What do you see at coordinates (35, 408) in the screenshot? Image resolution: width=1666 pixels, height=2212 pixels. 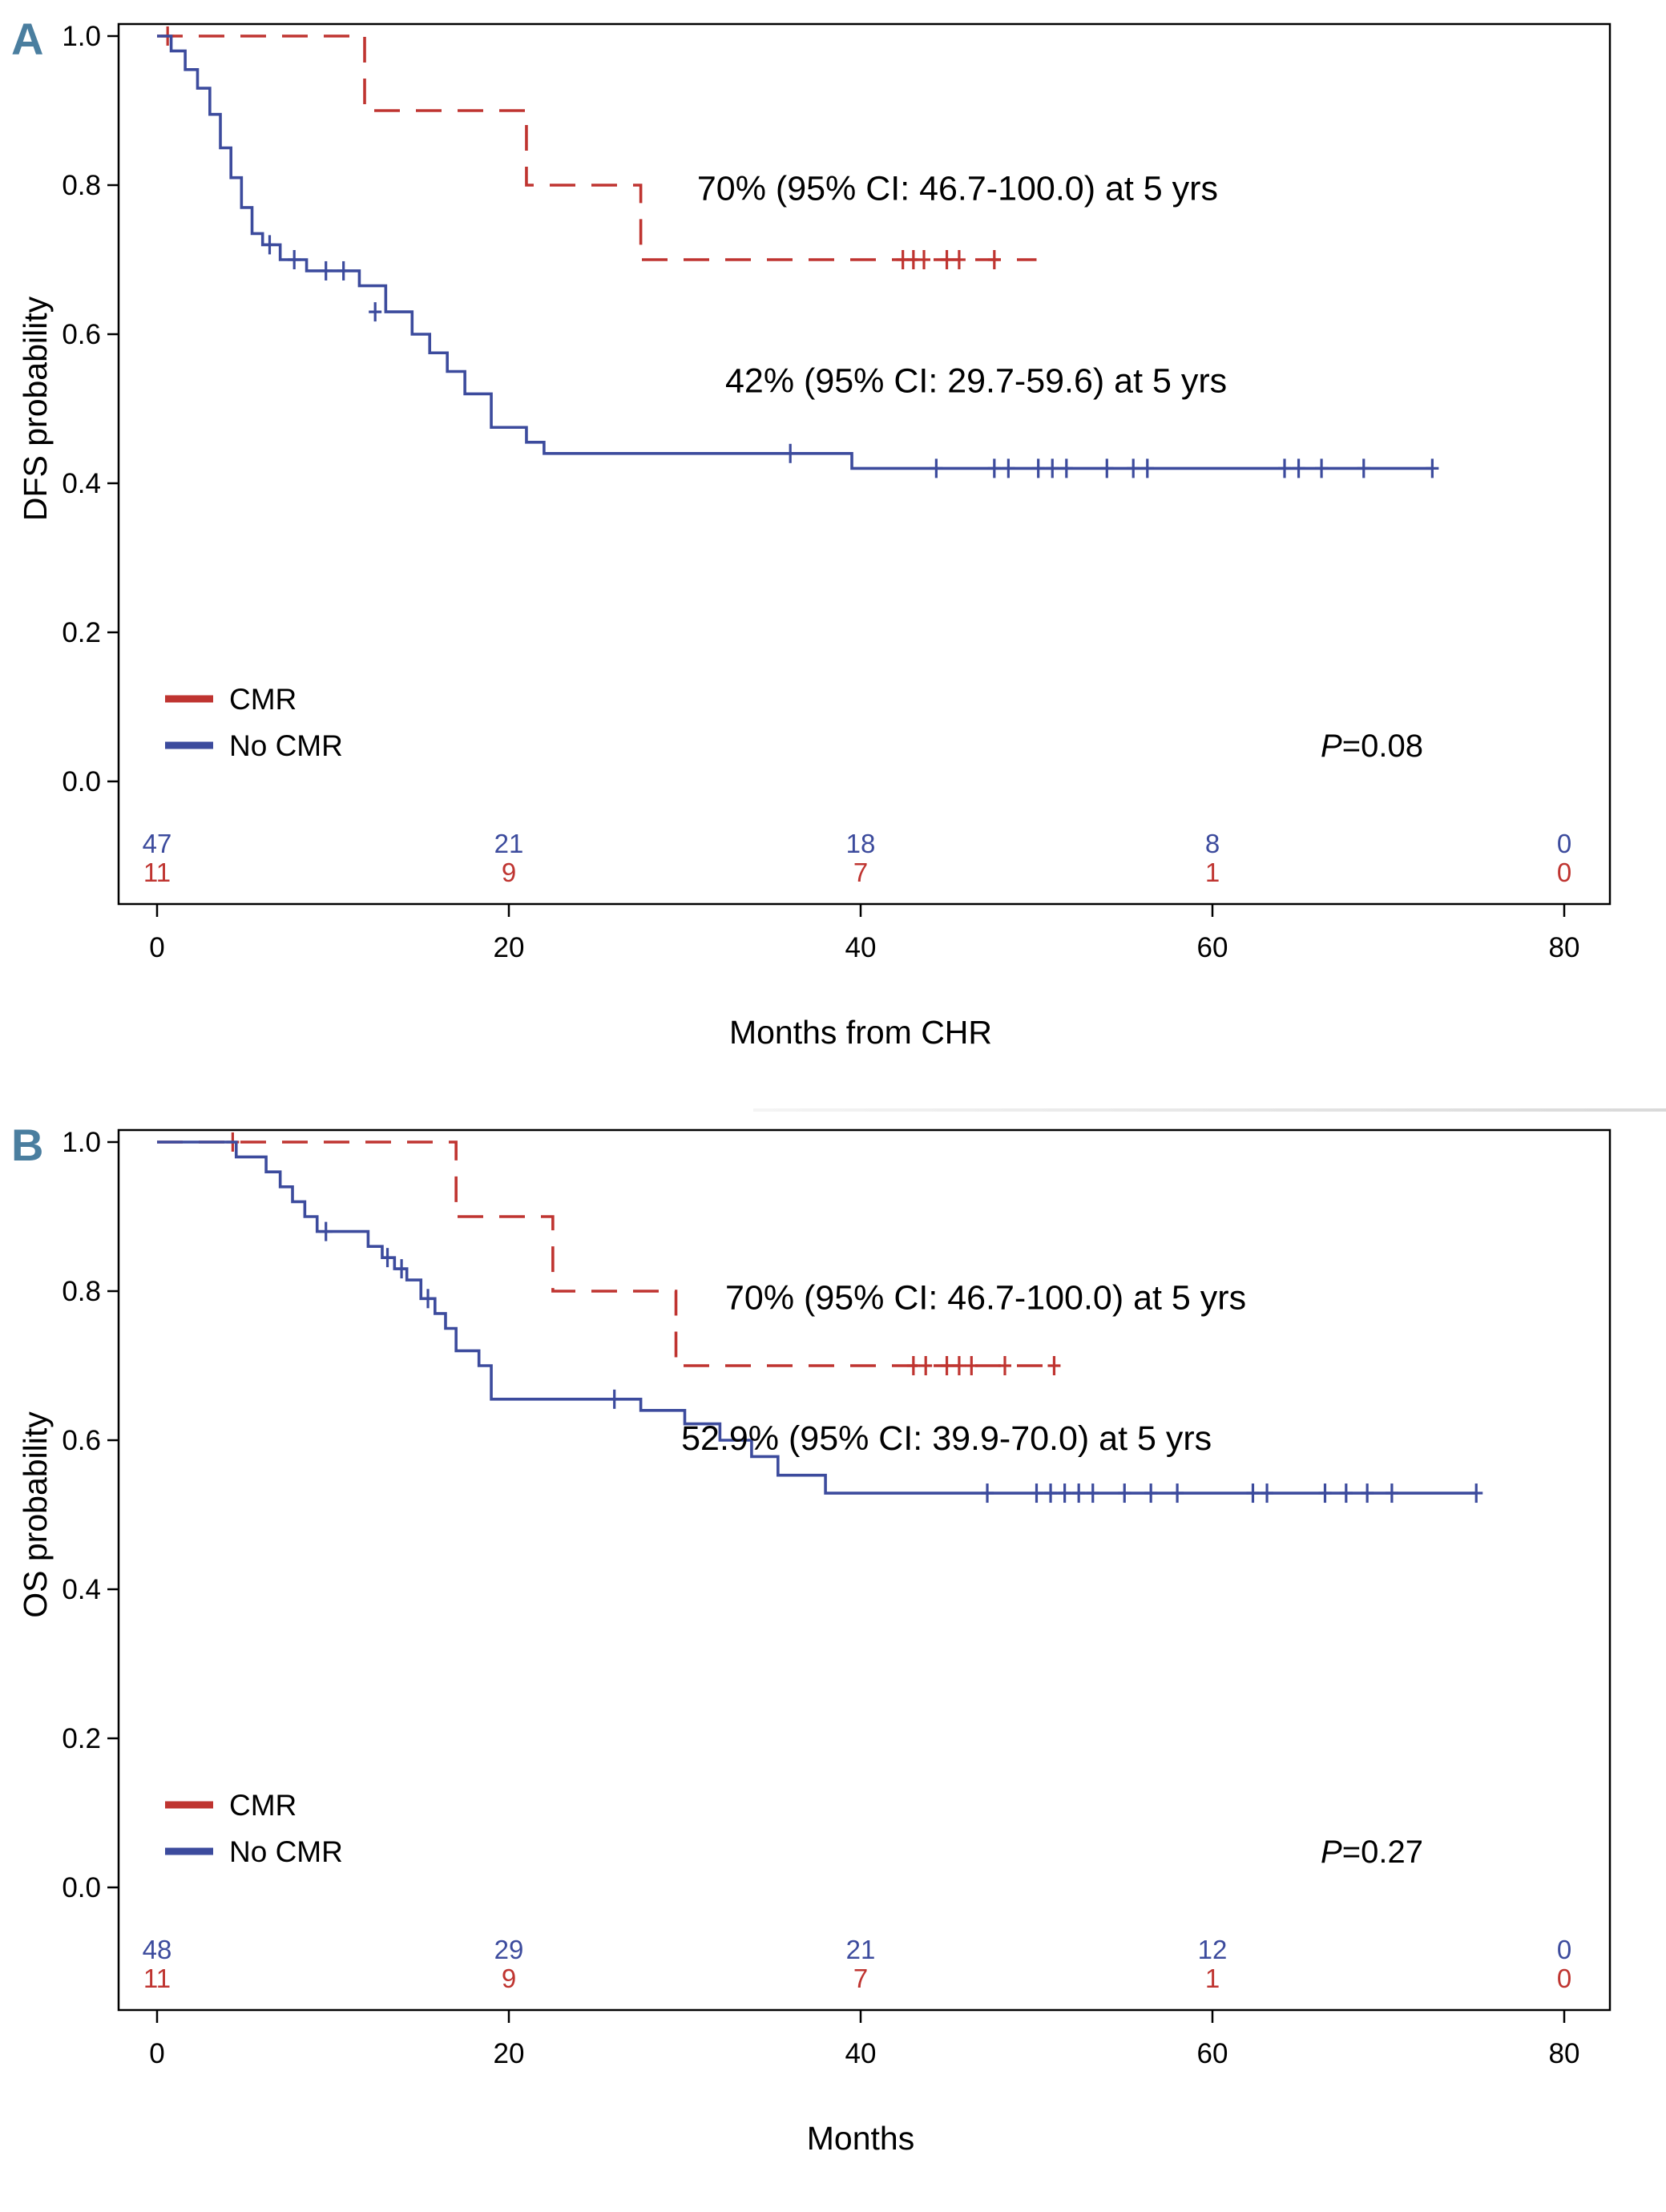 I see `y-axis-title: DFS probability` at bounding box center [35, 408].